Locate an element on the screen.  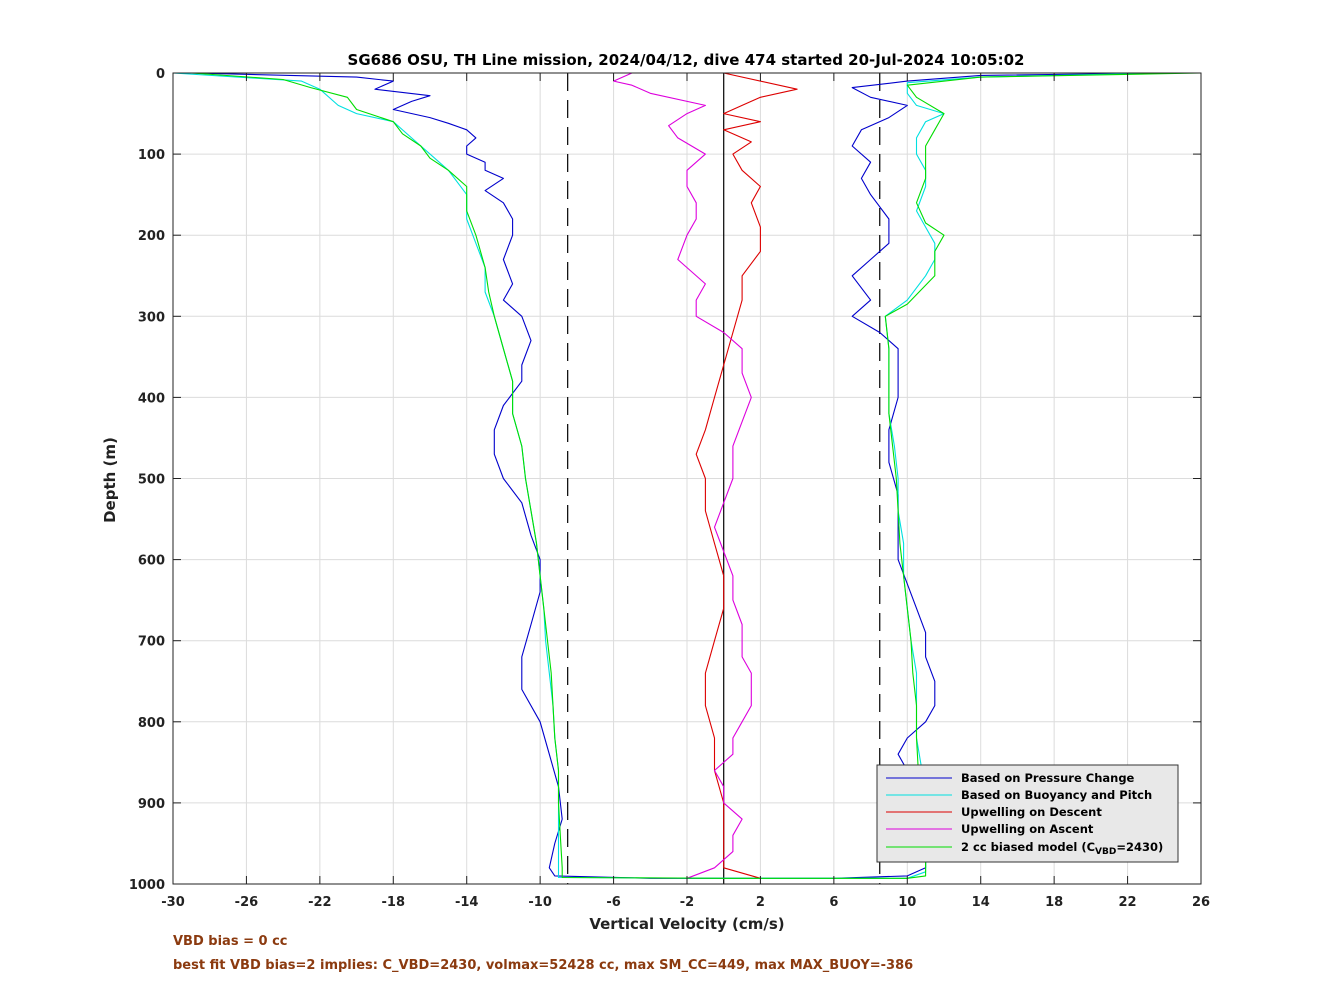
x-tick-label: -2 is located at coordinates (687, 902).